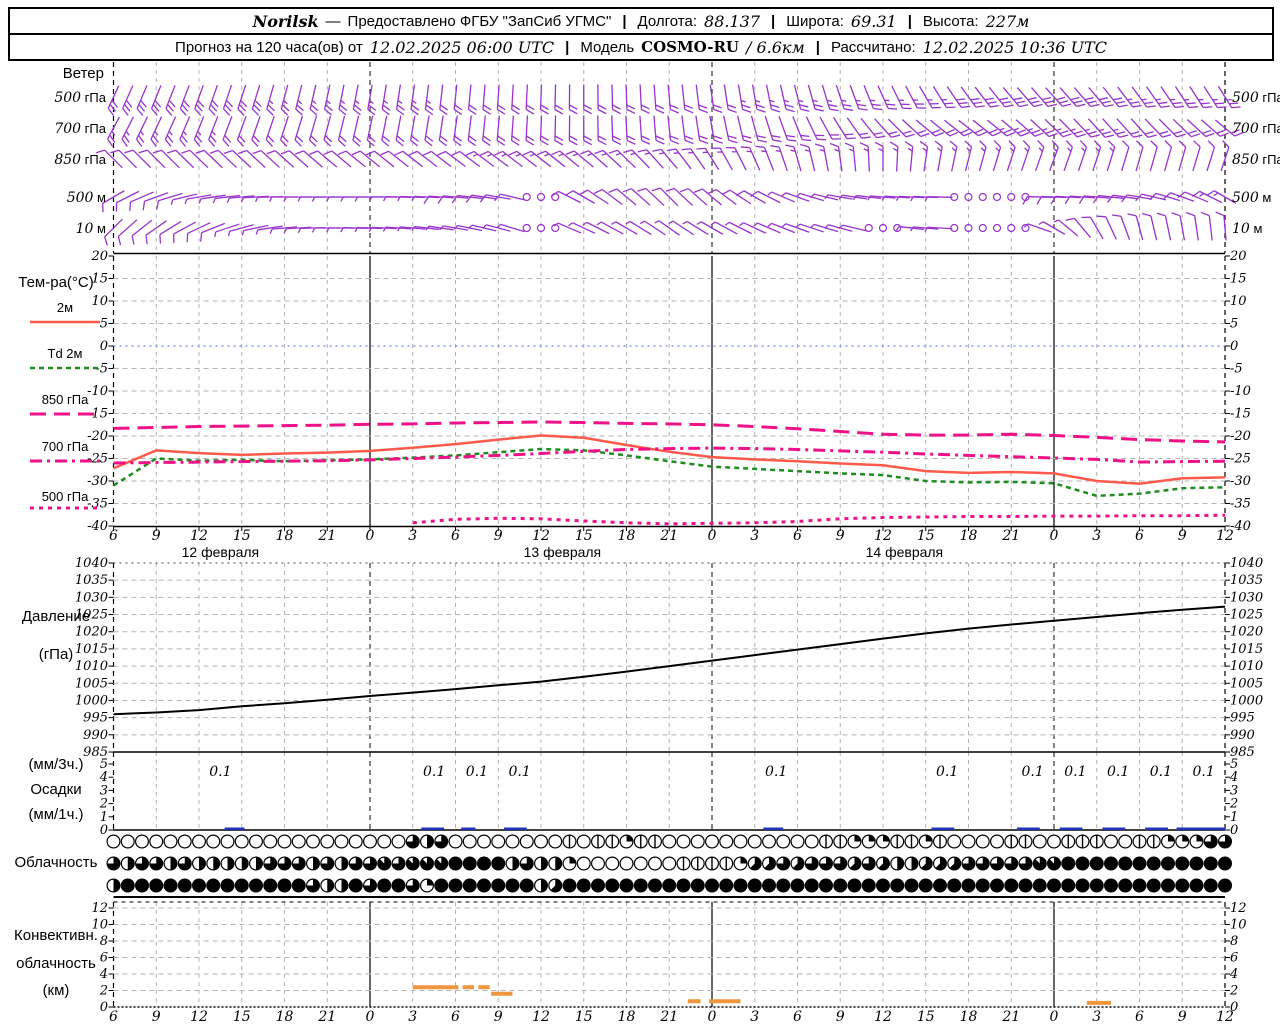 The height and width of the screenshot is (1024, 1280). What do you see at coordinates (926, 1016) in the screenshot?
I see `hour-label-bottom: 15` at bounding box center [926, 1016].